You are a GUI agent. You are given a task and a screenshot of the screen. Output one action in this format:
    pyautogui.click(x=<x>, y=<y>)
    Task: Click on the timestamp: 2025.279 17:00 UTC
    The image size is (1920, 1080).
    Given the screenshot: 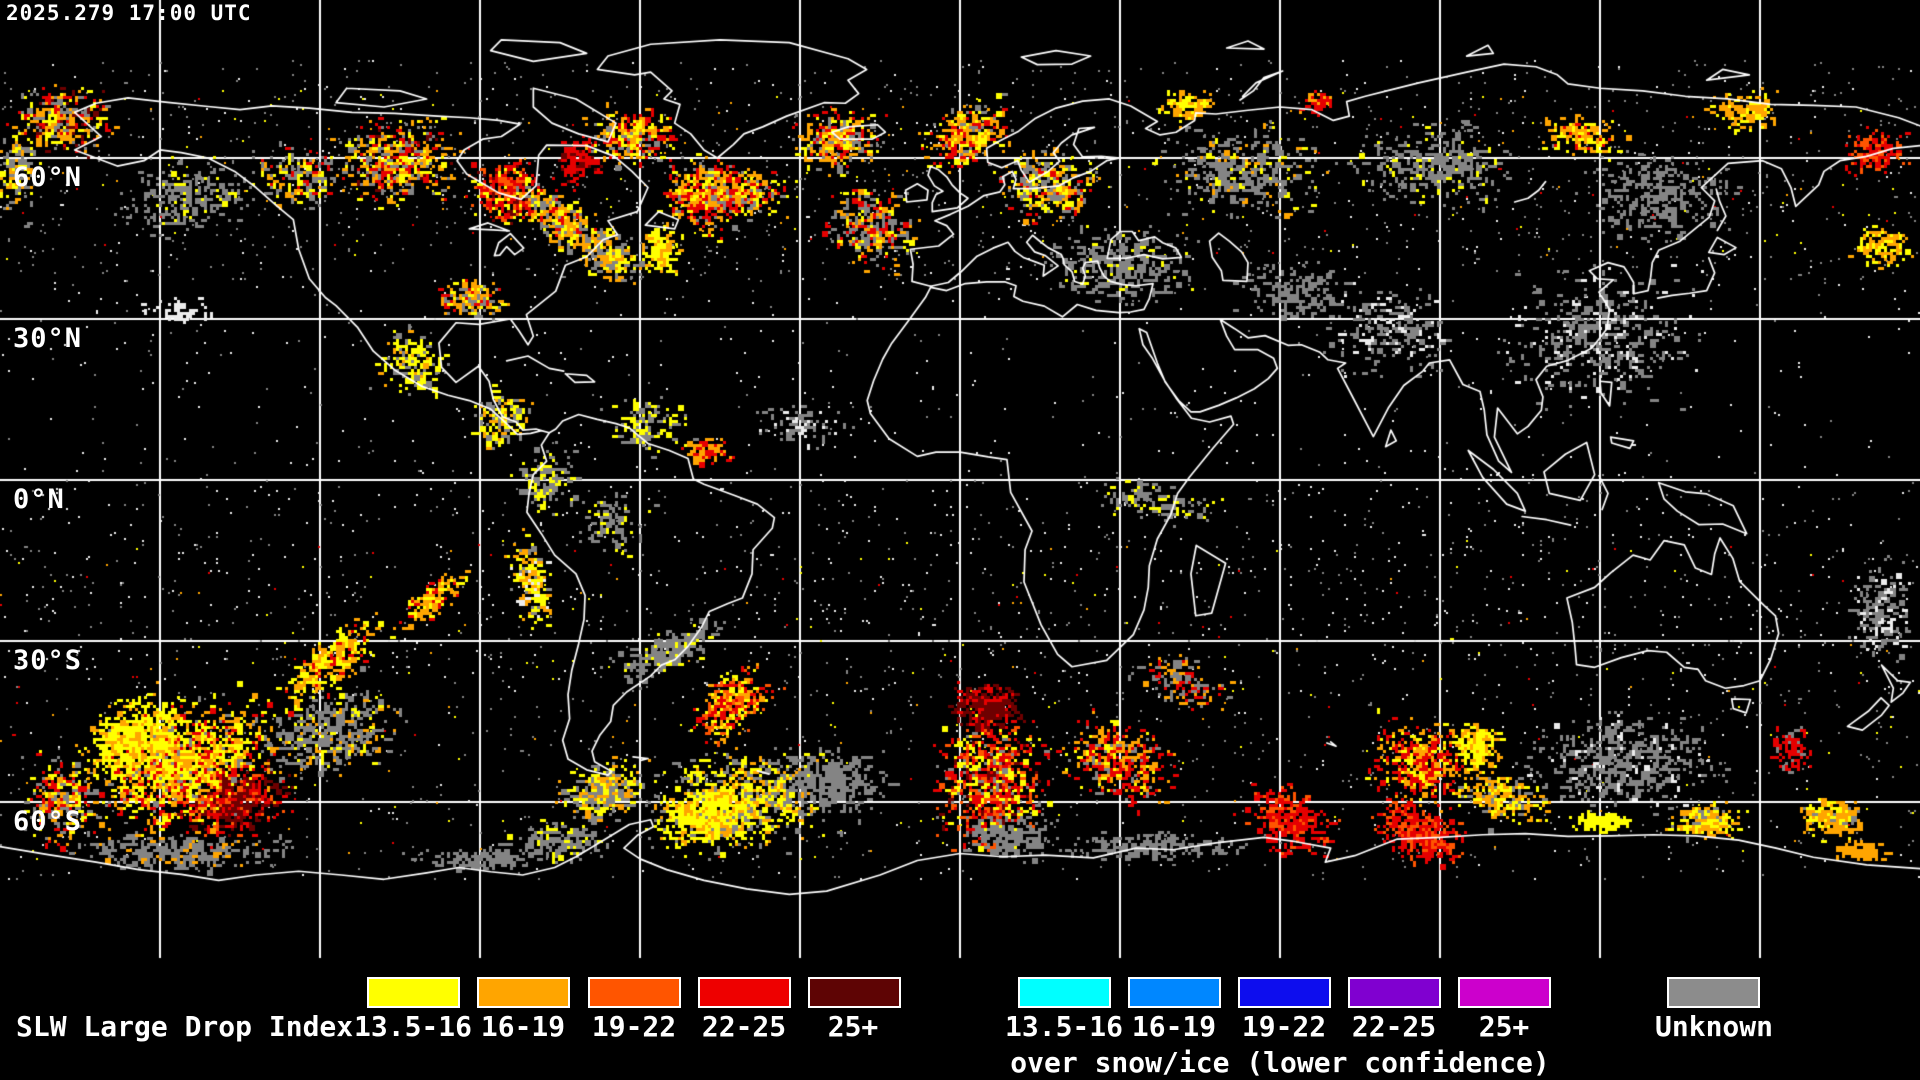 What is the action you would take?
    pyautogui.click(x=129, y=13)
    